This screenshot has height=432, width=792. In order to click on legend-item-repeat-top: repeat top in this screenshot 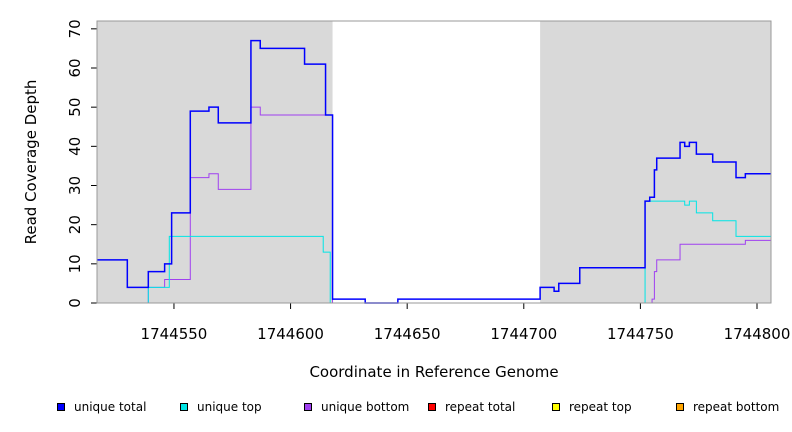, I will do `click(592, 407)`.